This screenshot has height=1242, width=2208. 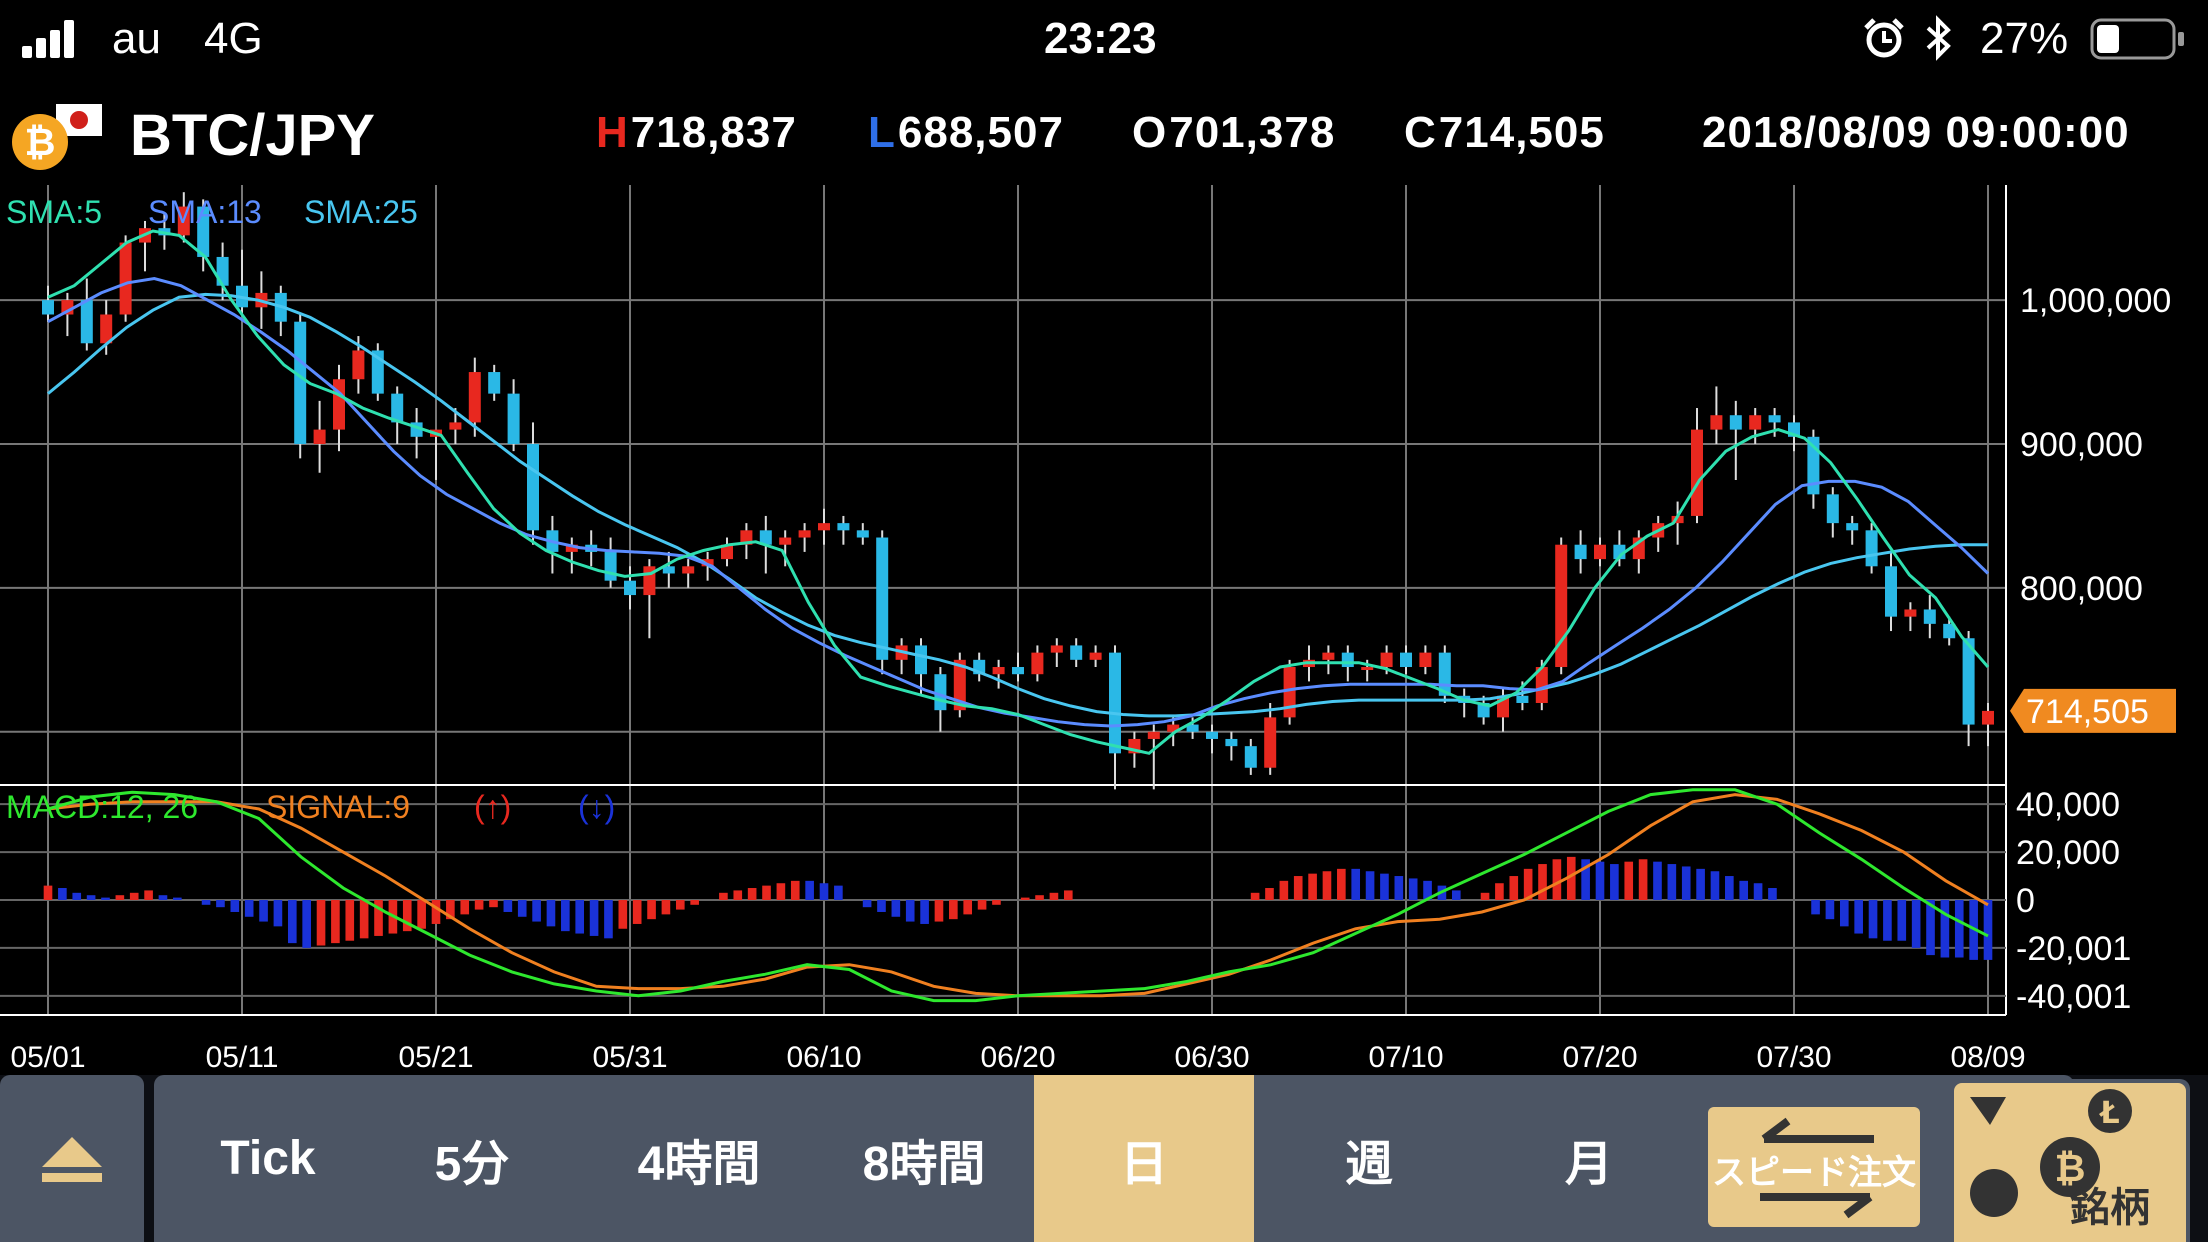 I want to click on battery-percent: 27%, so click(x=2024, y=38).